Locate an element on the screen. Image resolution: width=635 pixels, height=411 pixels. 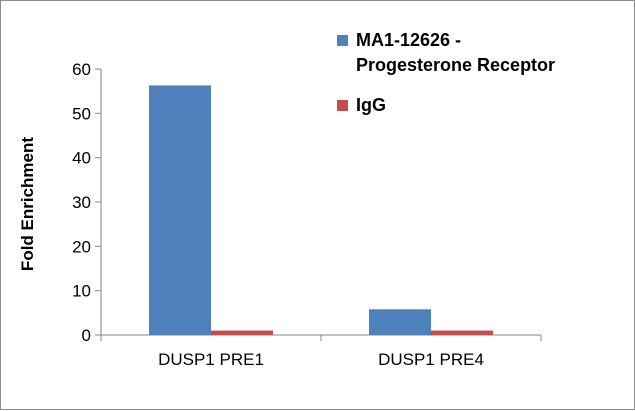
legend: MA1-12626 - Progesterone Receptor IgG is located at coordinates (446, 72).